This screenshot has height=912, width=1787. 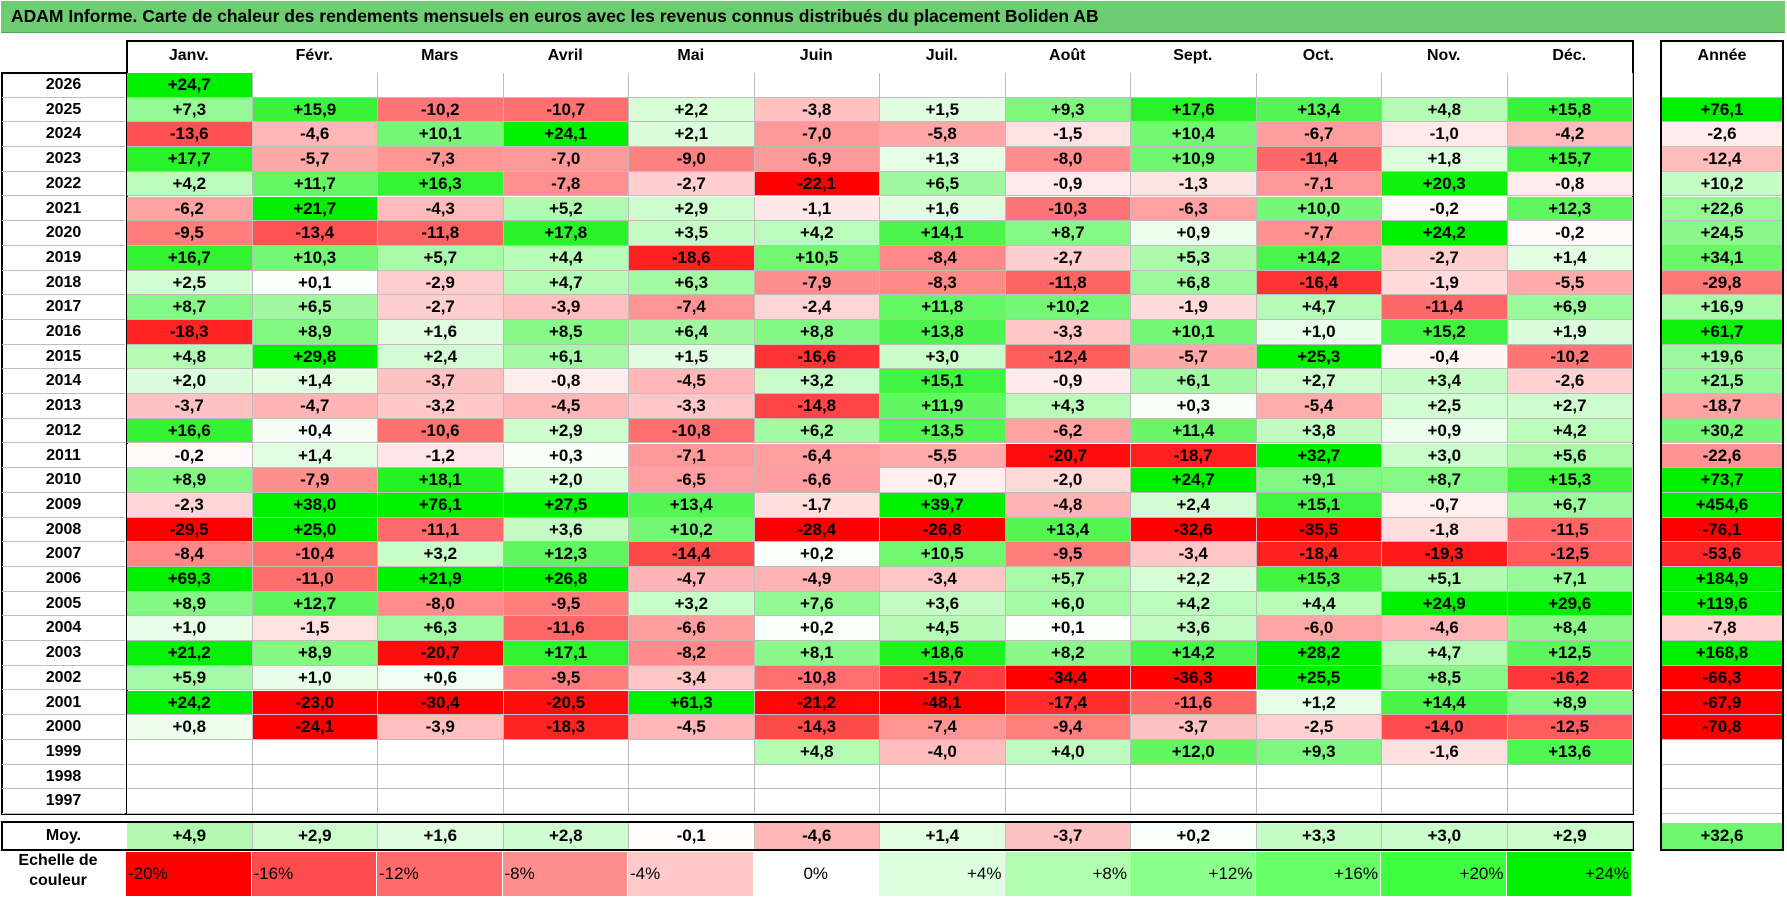 I want to click on annual-cell: -22,6, so click(x=1722, y=456).